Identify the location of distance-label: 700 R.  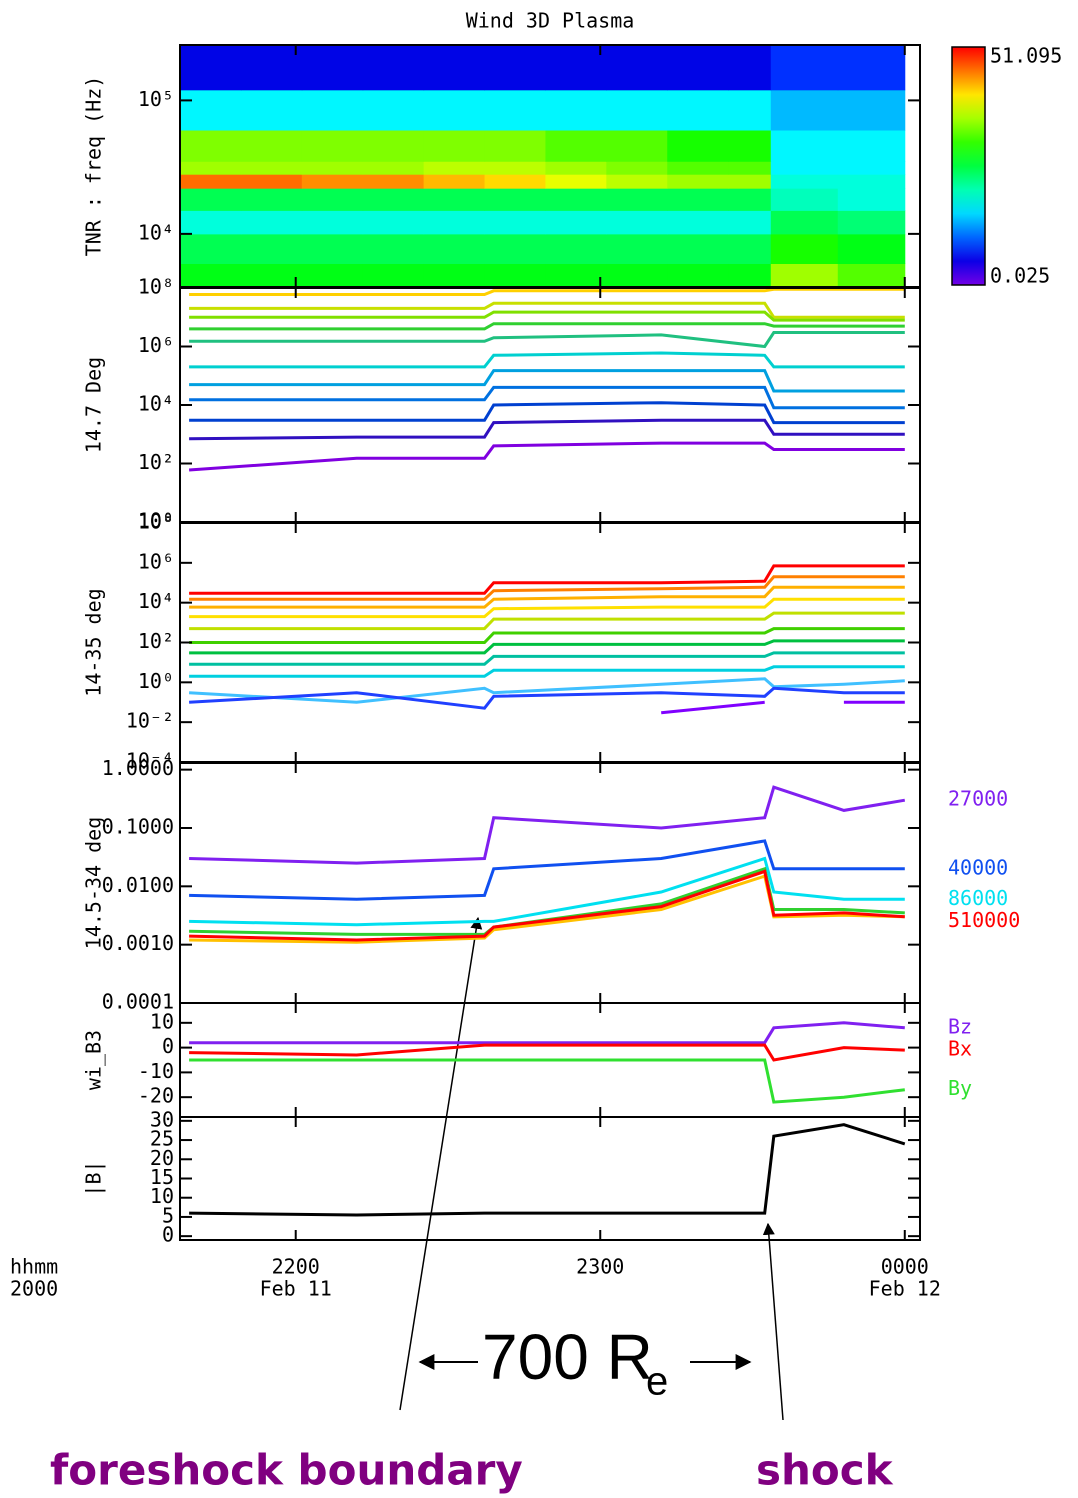
(567, 1357).